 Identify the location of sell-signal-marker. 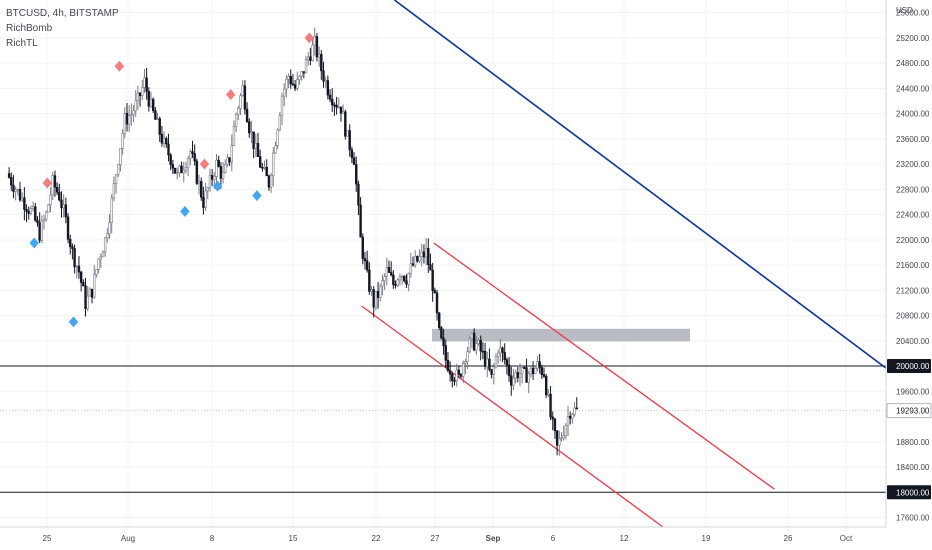
(119, 66).